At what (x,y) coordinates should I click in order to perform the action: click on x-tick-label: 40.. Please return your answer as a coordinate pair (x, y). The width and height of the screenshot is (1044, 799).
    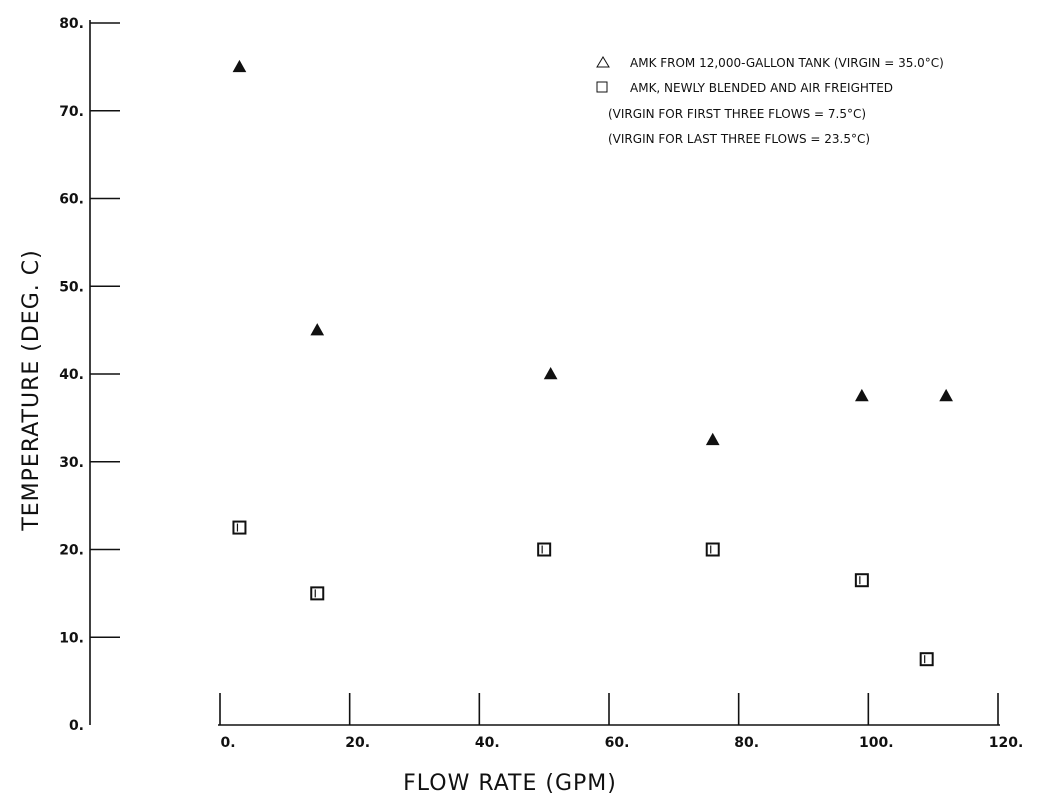
    Looking at the image, I should click on (487, 743).